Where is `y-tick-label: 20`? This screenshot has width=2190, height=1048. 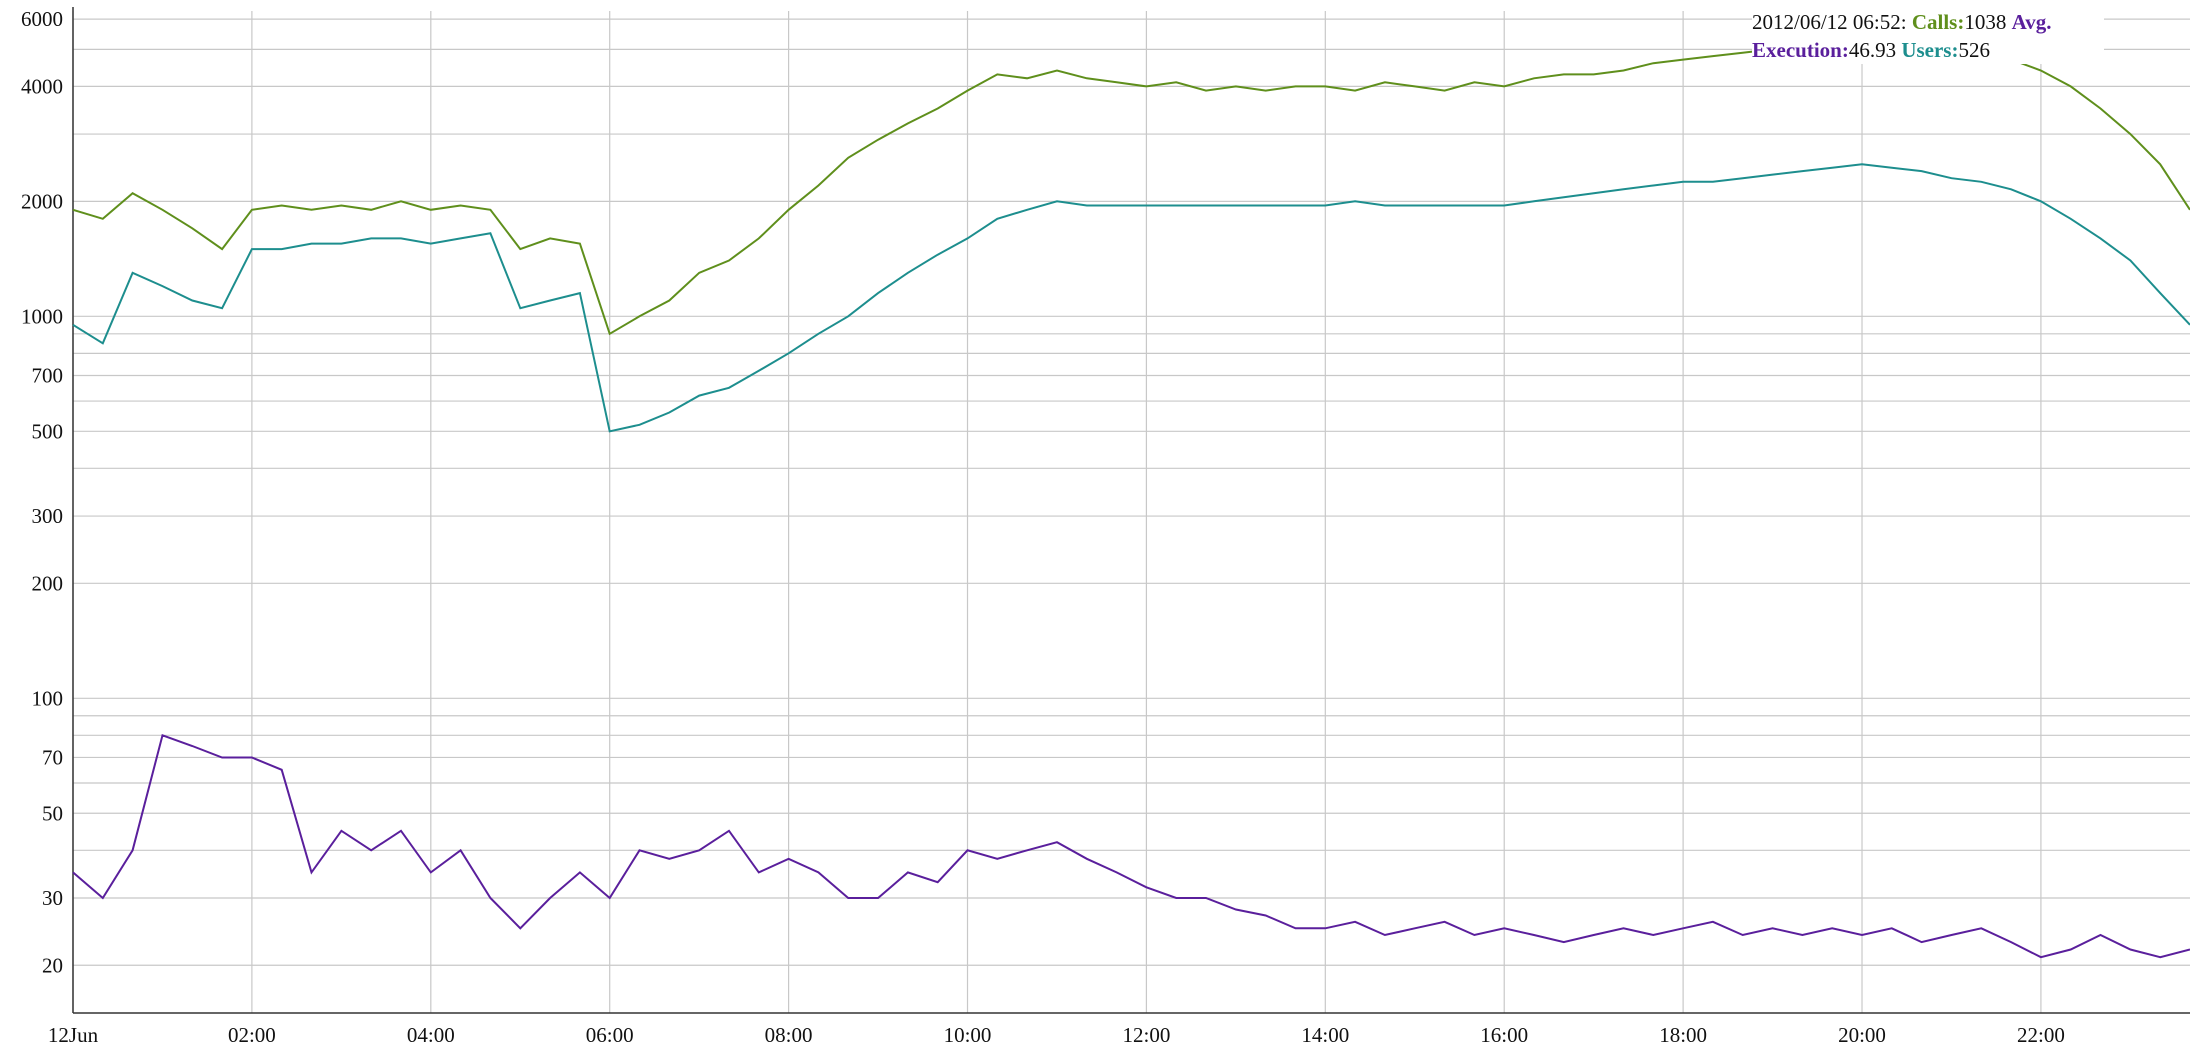
y-tick-label: 20 is located at coordinates (52, 965).